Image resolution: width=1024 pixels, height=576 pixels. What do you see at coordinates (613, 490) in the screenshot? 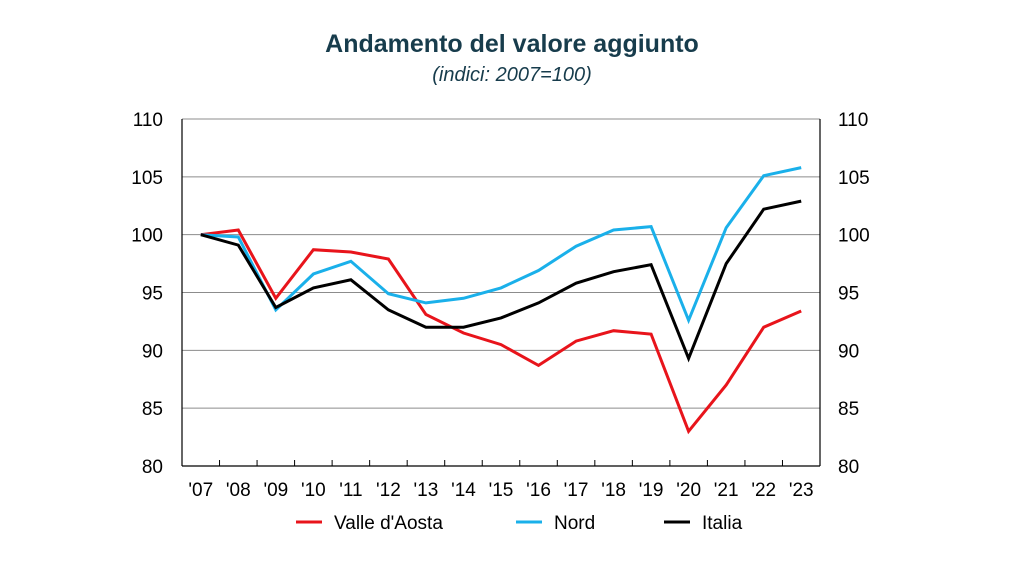
I see `x-tick-label: '18` at bounding box center [613, 490].